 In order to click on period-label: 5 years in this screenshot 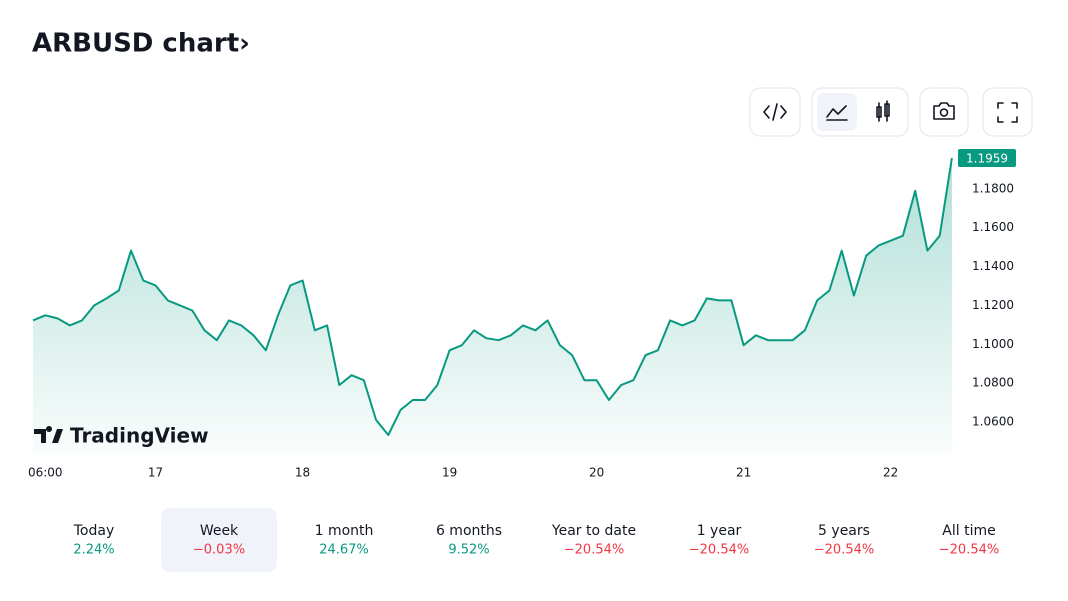, I will do `click(844, 531)`.